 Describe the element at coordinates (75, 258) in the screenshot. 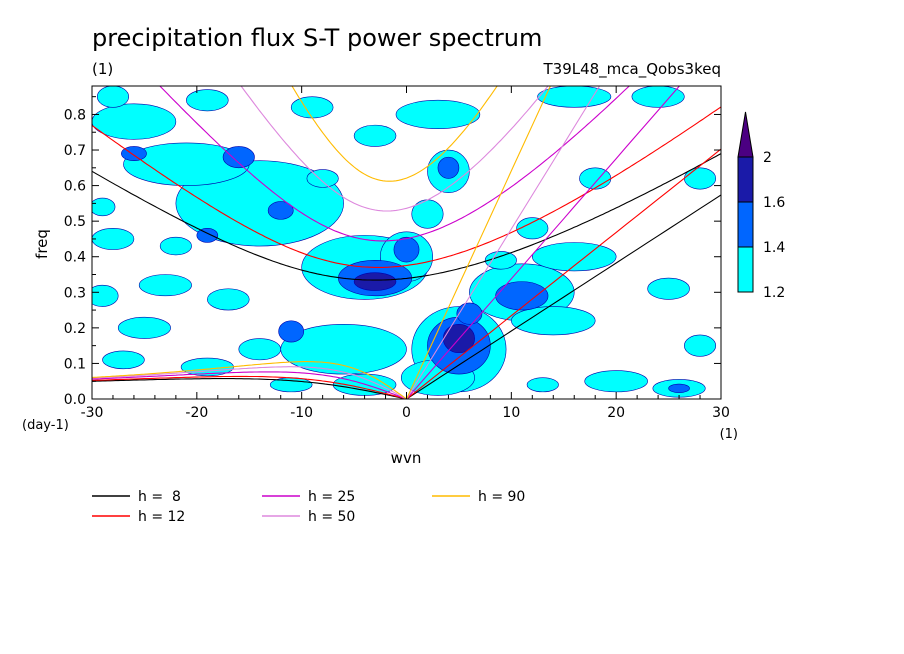

I see `y-tick-label: 0.4` at that location.